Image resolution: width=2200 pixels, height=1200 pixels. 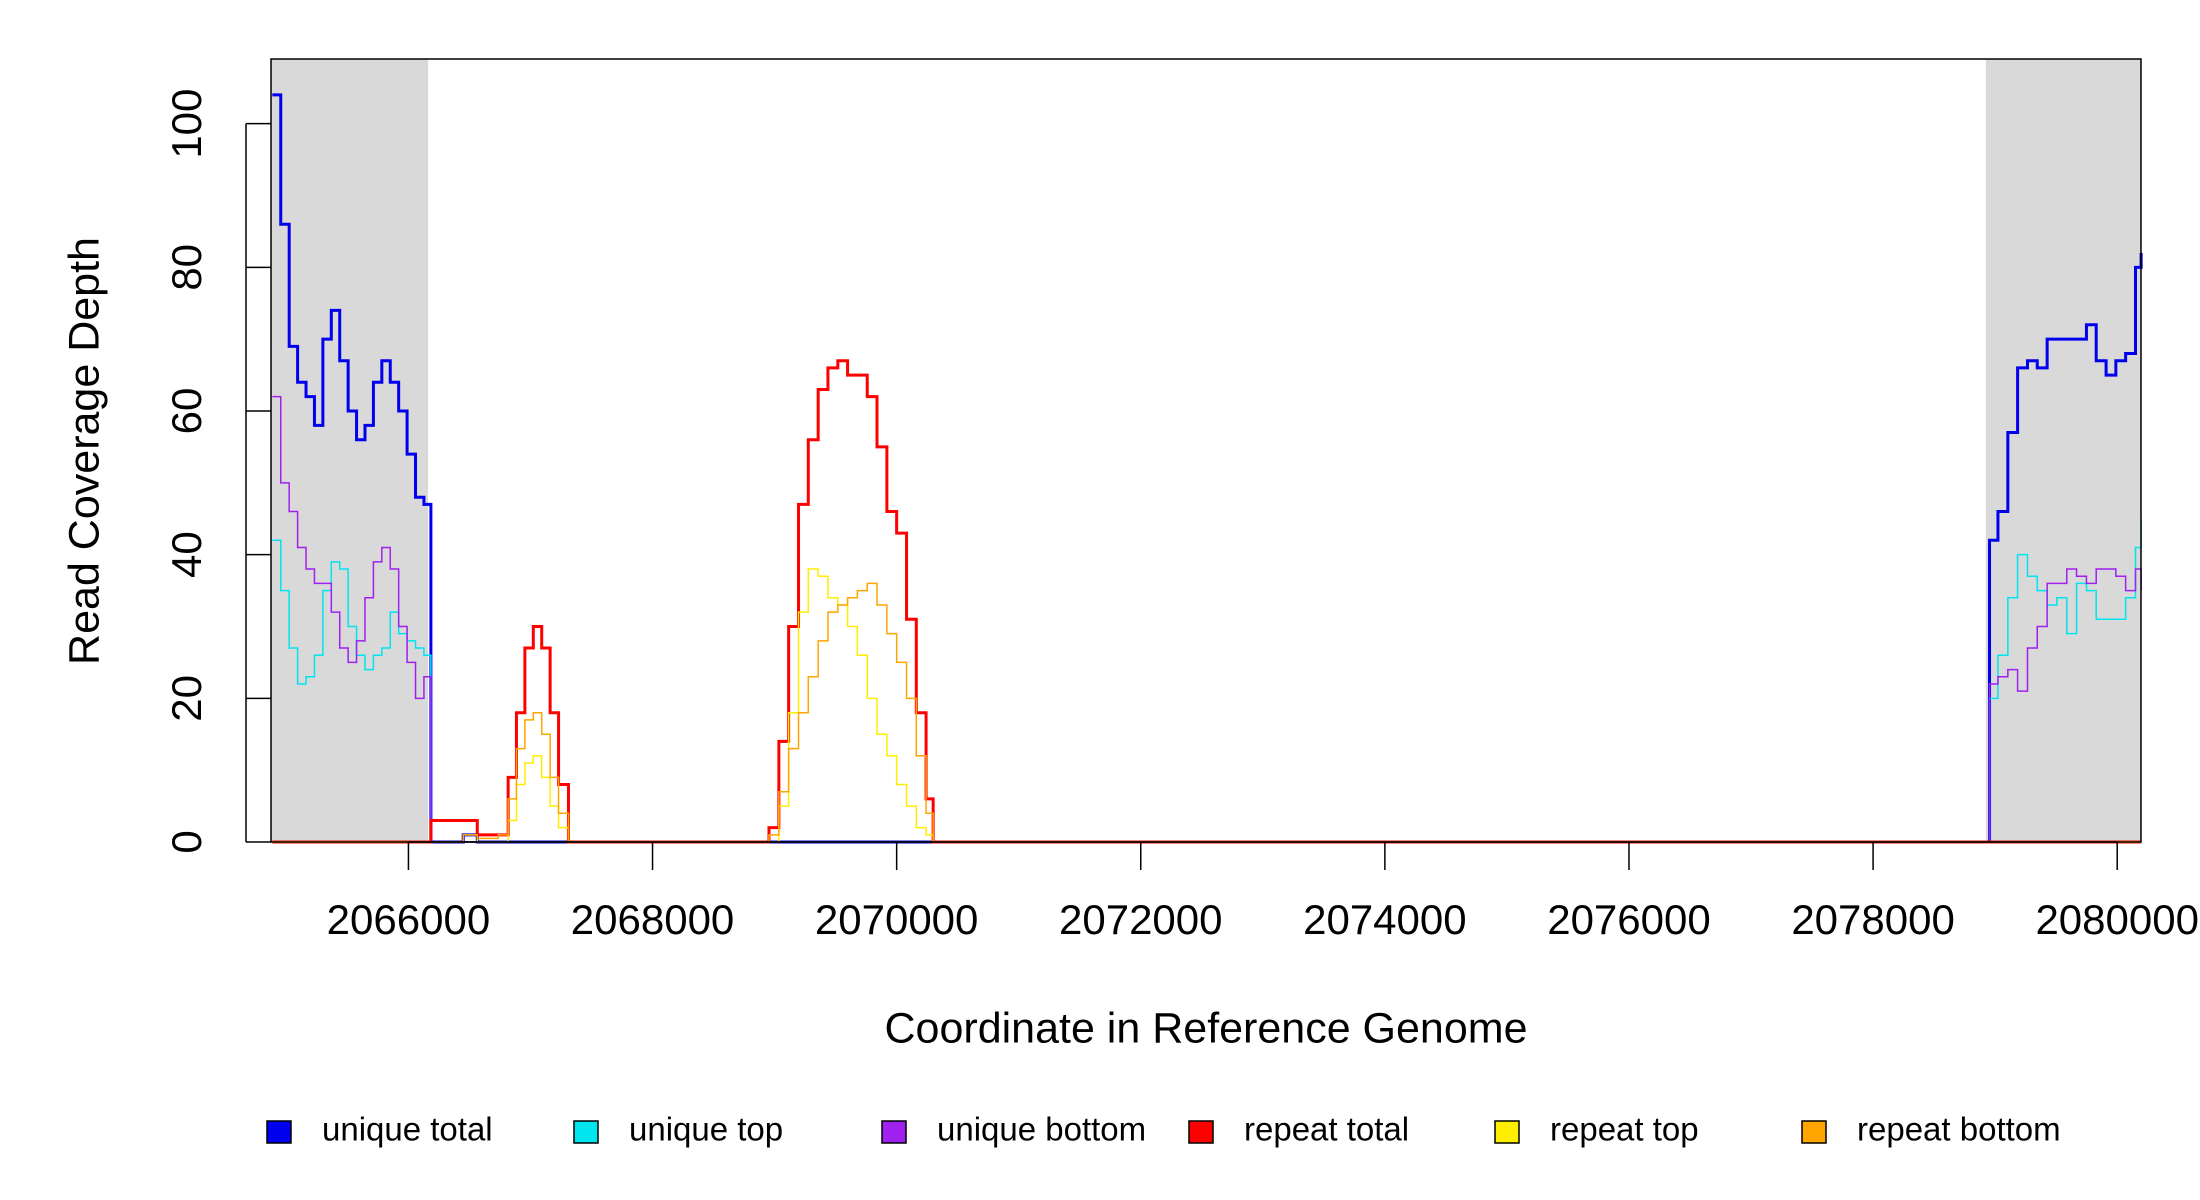 I want to click on legend-item: repeat bottom, so click(x=1931, y=1129).